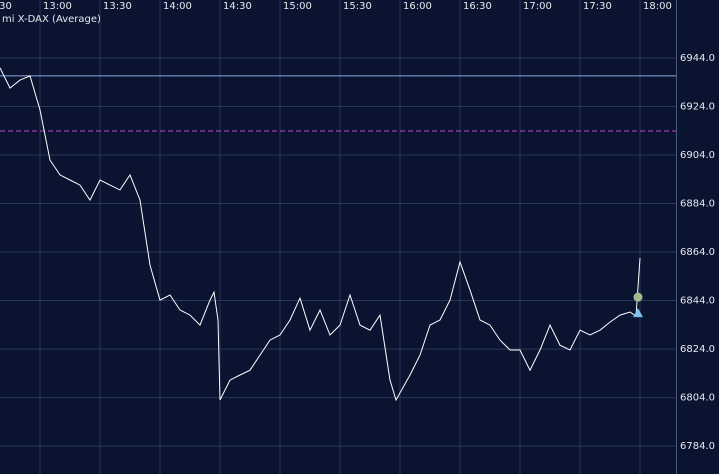  Describe the element at coordinates (117, 6) in the screenshot. I see `x-tick-label: 13:30` at that location.